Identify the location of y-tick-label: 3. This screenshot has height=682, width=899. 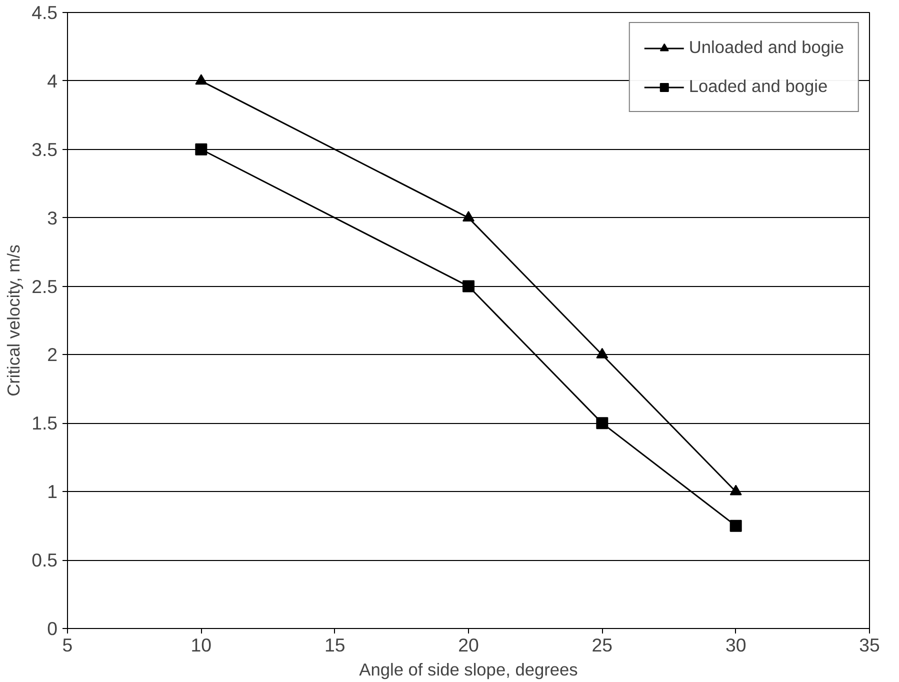
(52, 217).